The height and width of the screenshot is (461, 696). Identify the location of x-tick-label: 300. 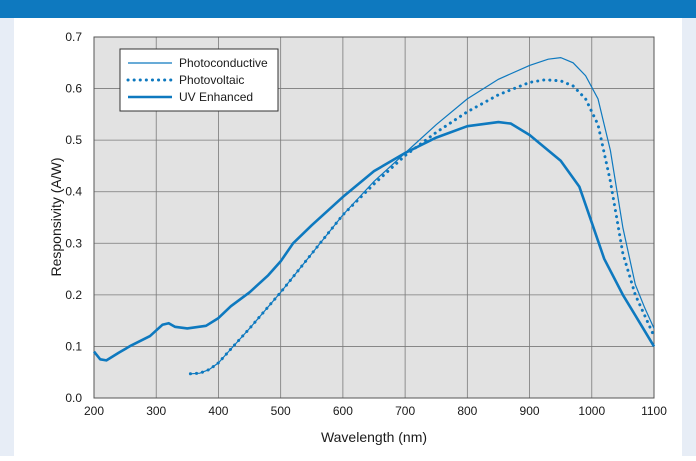
(156, 411).